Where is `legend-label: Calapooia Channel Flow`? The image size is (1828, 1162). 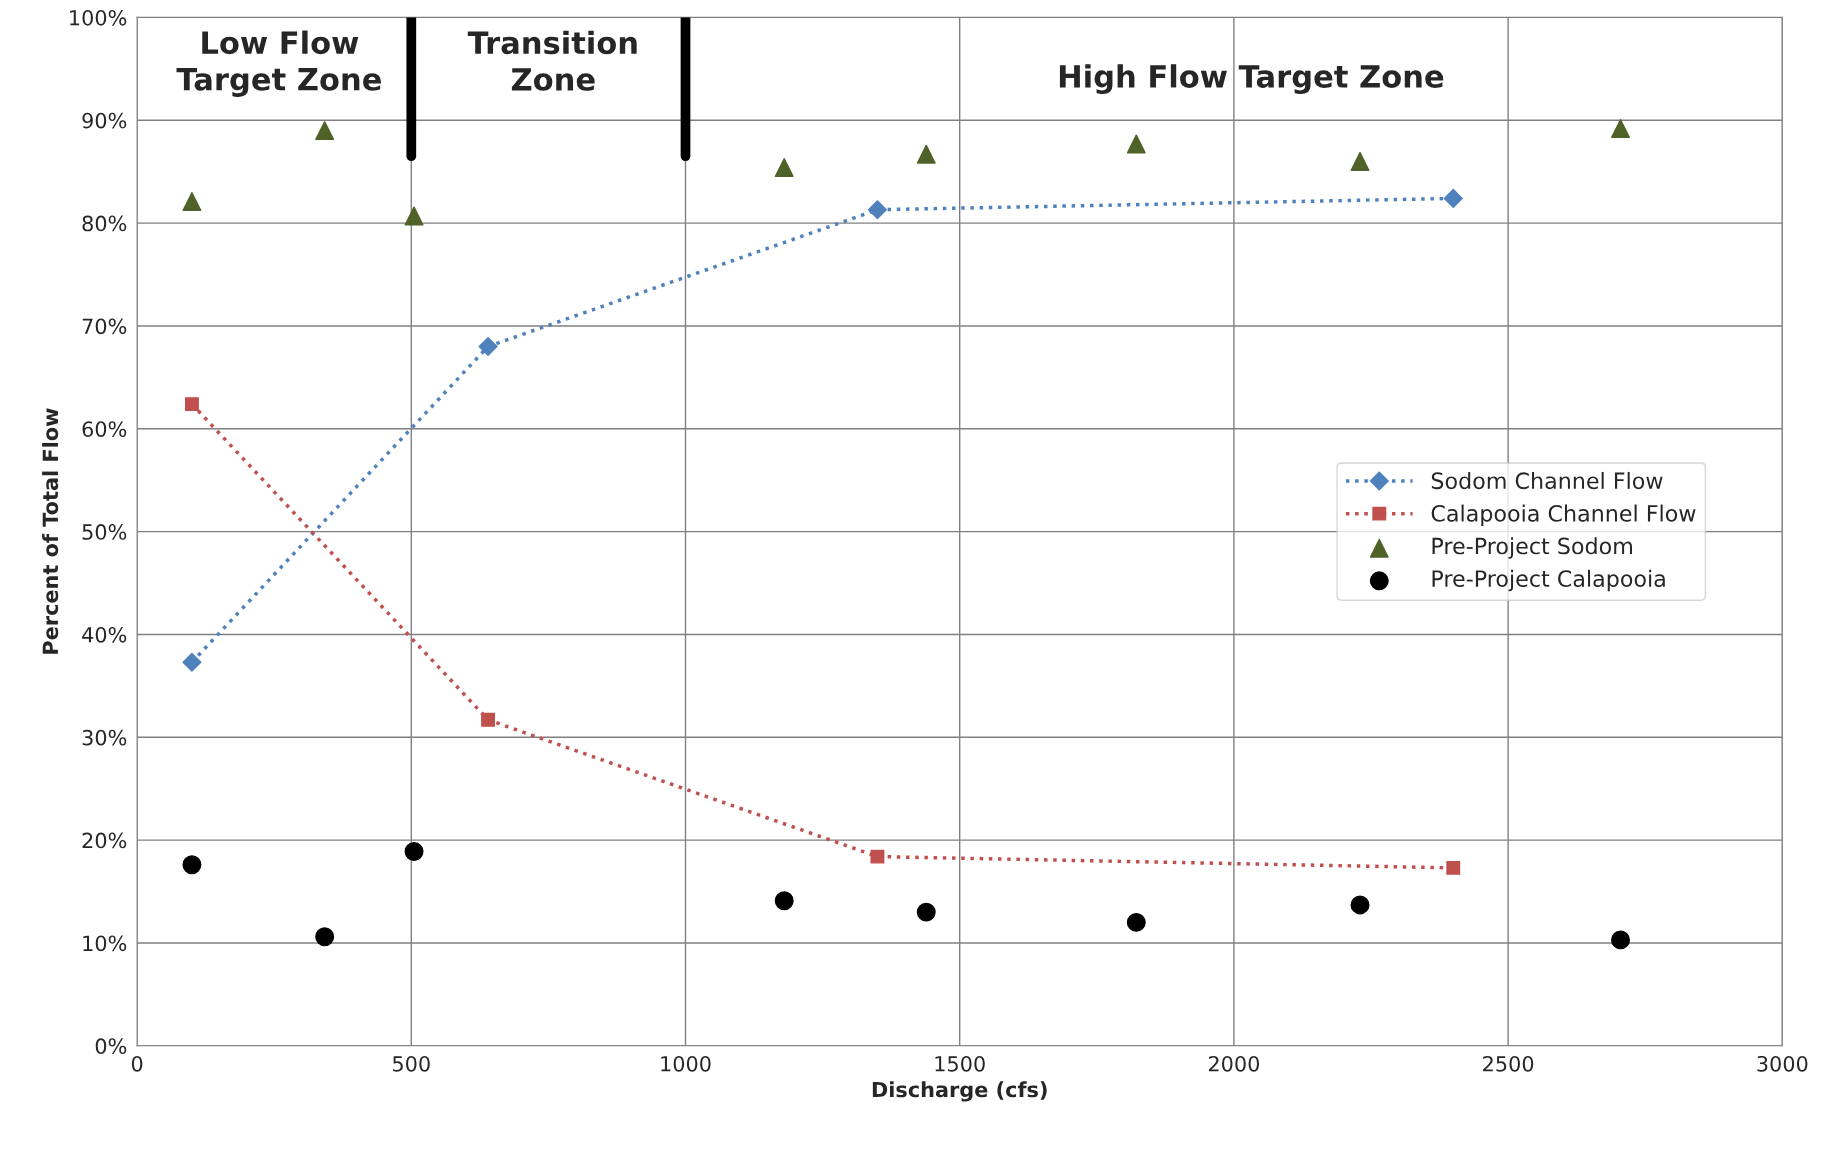 legend-label: Calapooia Channel Flow is located at coordinates (1563, 515).